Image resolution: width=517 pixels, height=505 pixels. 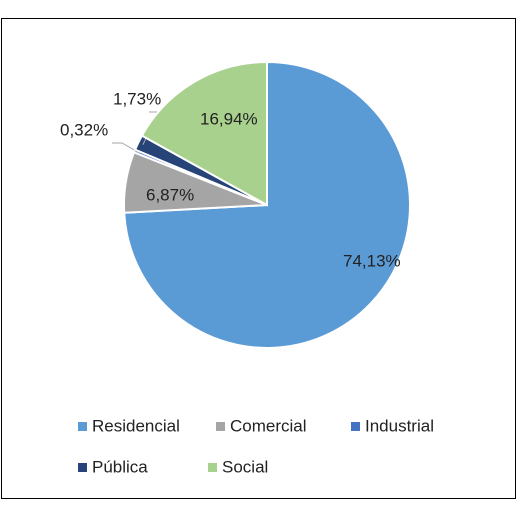 I want to click on data-label: 6,87%, so click(x=170, y=194).